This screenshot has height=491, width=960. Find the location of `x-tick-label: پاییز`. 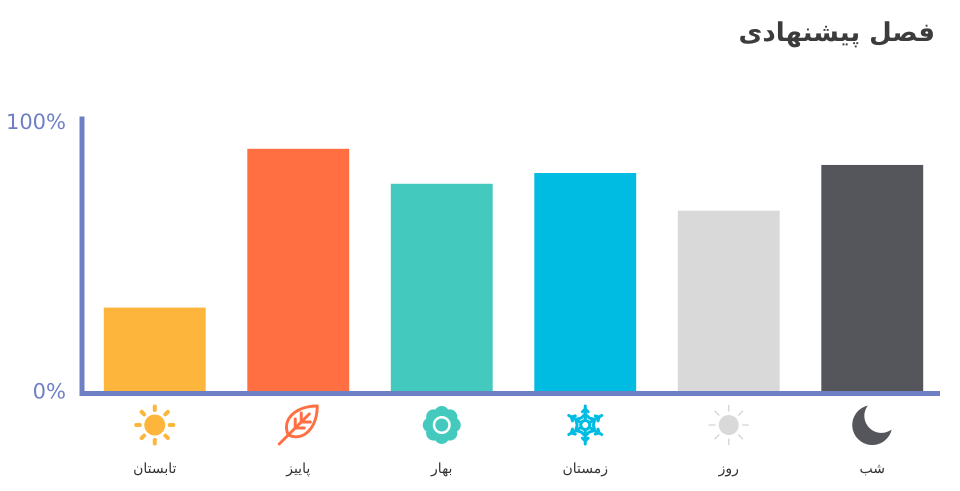

x-tick-label: پاییز is located at coordinates (297, 468).